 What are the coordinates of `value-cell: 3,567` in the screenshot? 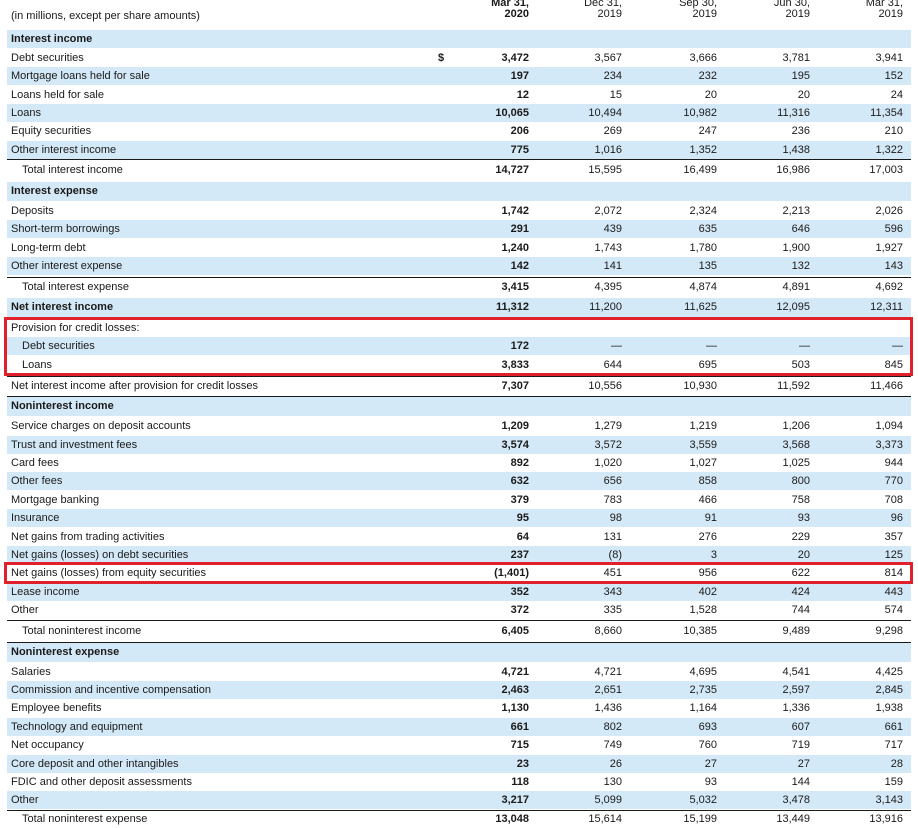 It's located at (608, 58).